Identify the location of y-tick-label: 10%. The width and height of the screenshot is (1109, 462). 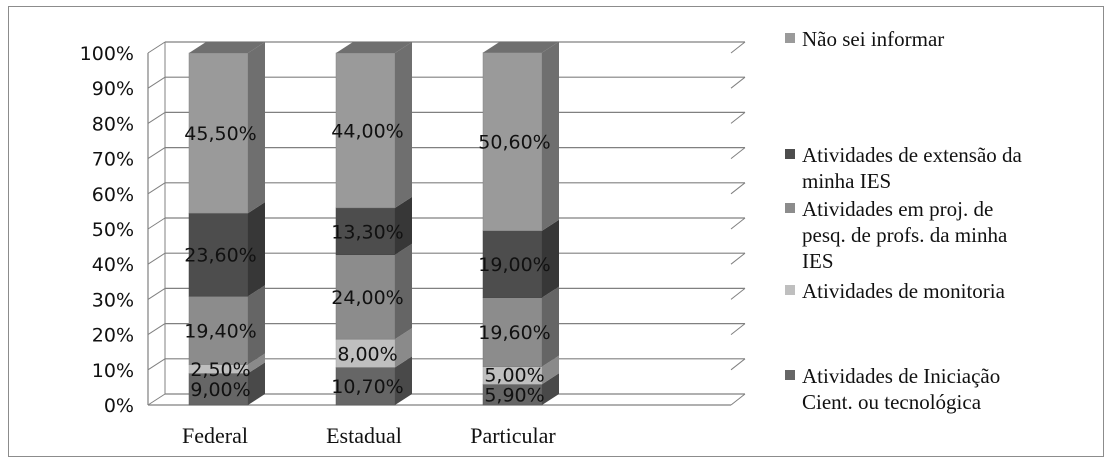
(113, 371).